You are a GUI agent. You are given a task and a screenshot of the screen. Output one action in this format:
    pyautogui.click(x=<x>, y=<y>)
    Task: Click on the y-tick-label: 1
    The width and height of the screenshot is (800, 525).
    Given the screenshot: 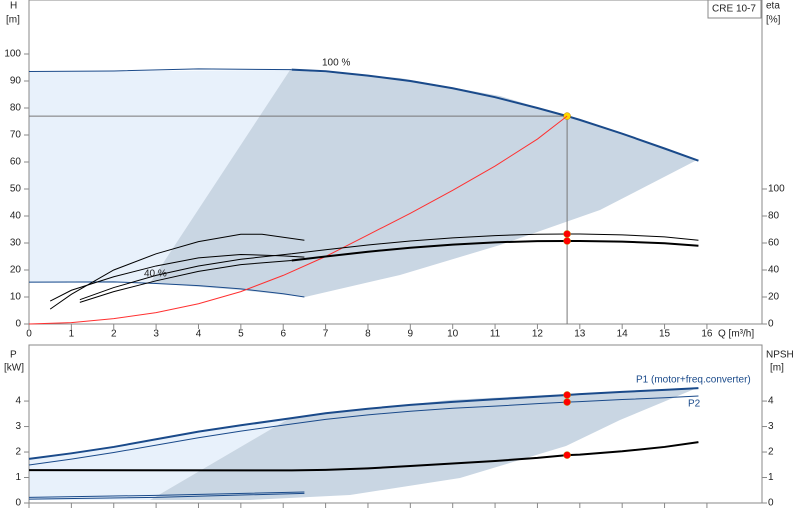 What is the action you would take?
    pyautogui.click(x=18, y=477)
    